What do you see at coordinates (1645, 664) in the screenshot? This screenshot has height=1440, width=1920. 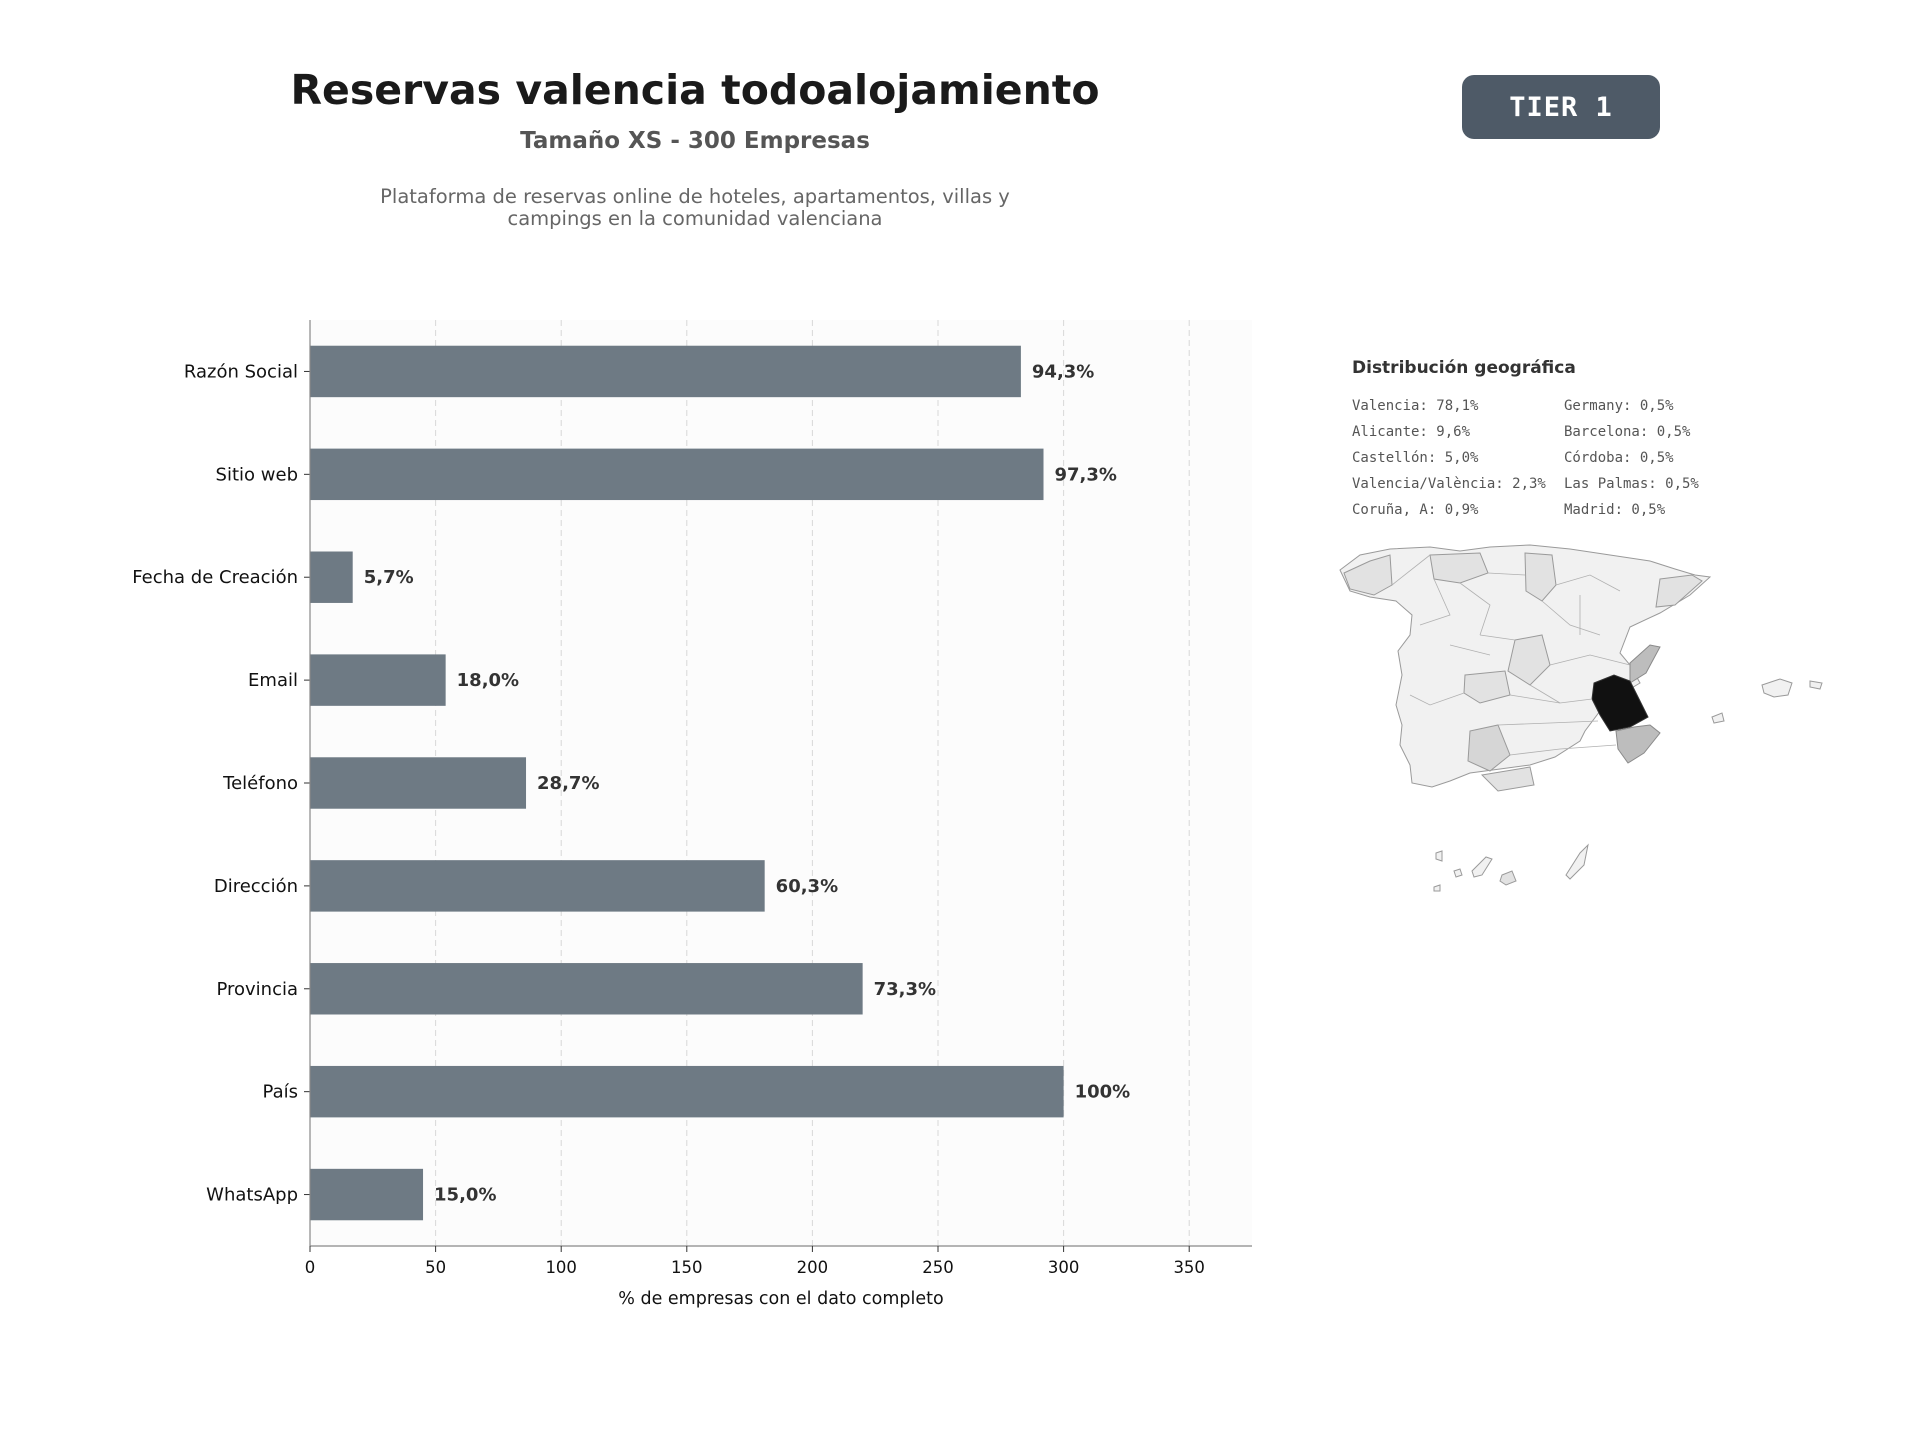 I see `map-region-castellon` at bounding box center [1645, 664].